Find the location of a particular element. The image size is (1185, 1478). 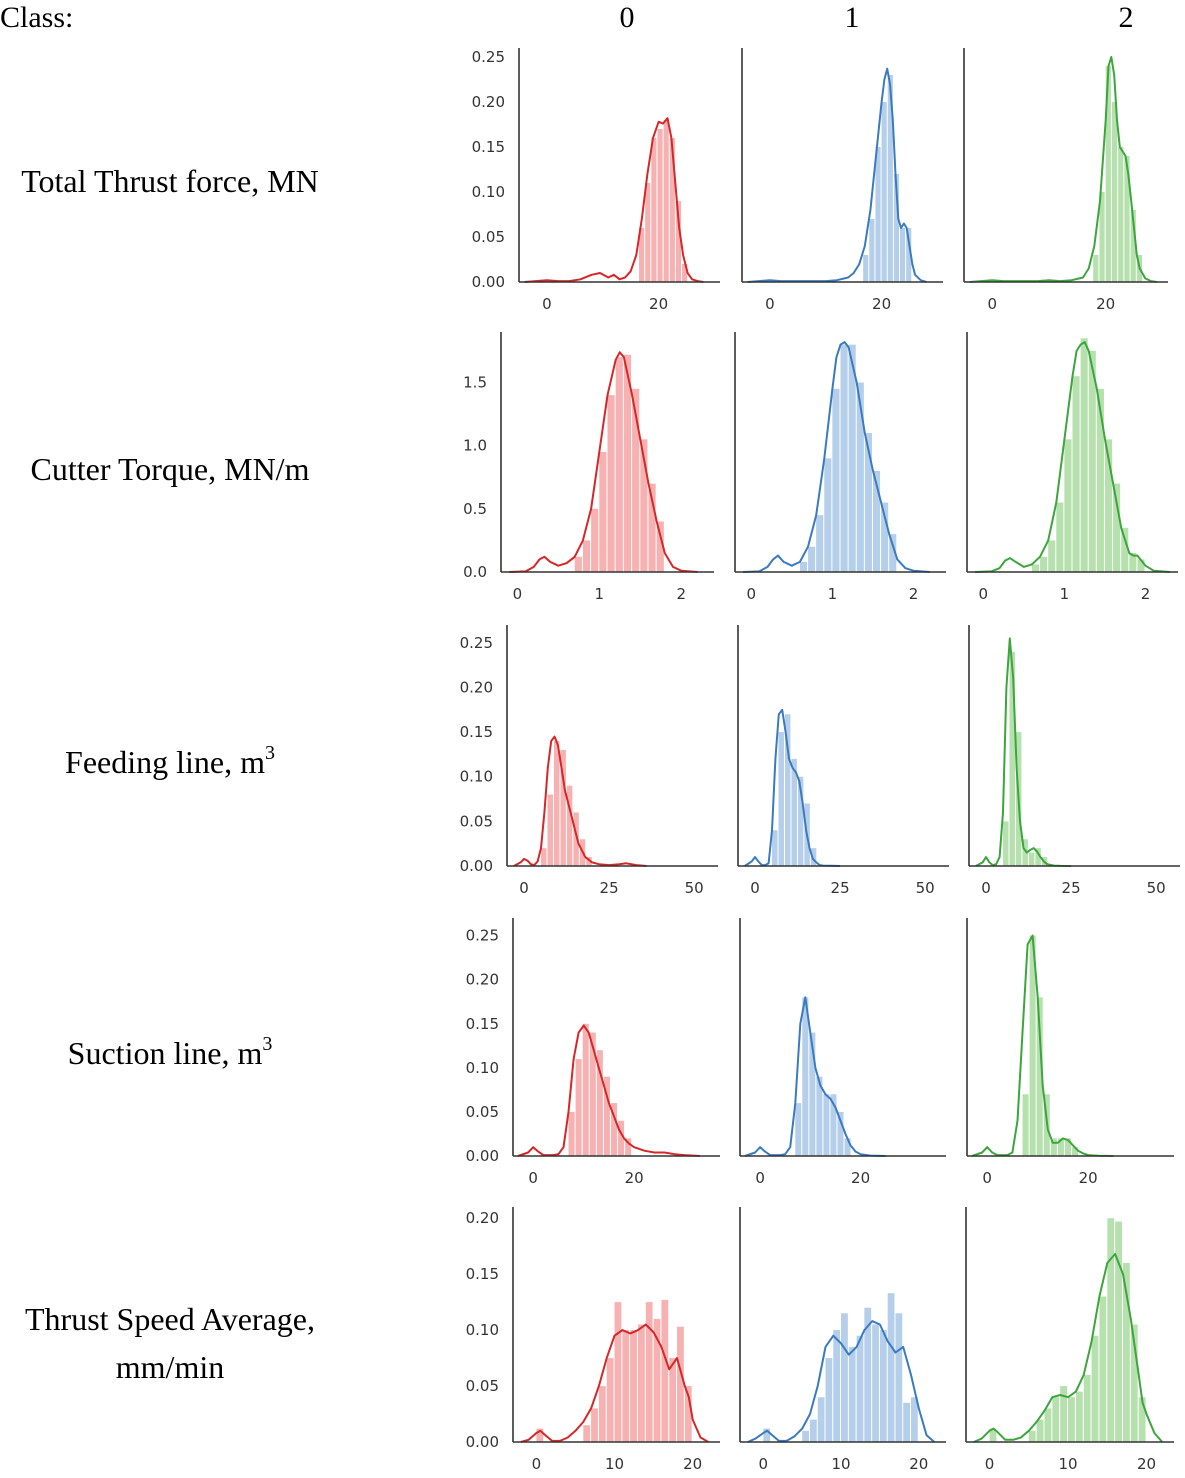

panel-class-0: 0 20 0.00 0.05 0.10 0.15 0.20 0.25 is located at coordinates (596, 180).